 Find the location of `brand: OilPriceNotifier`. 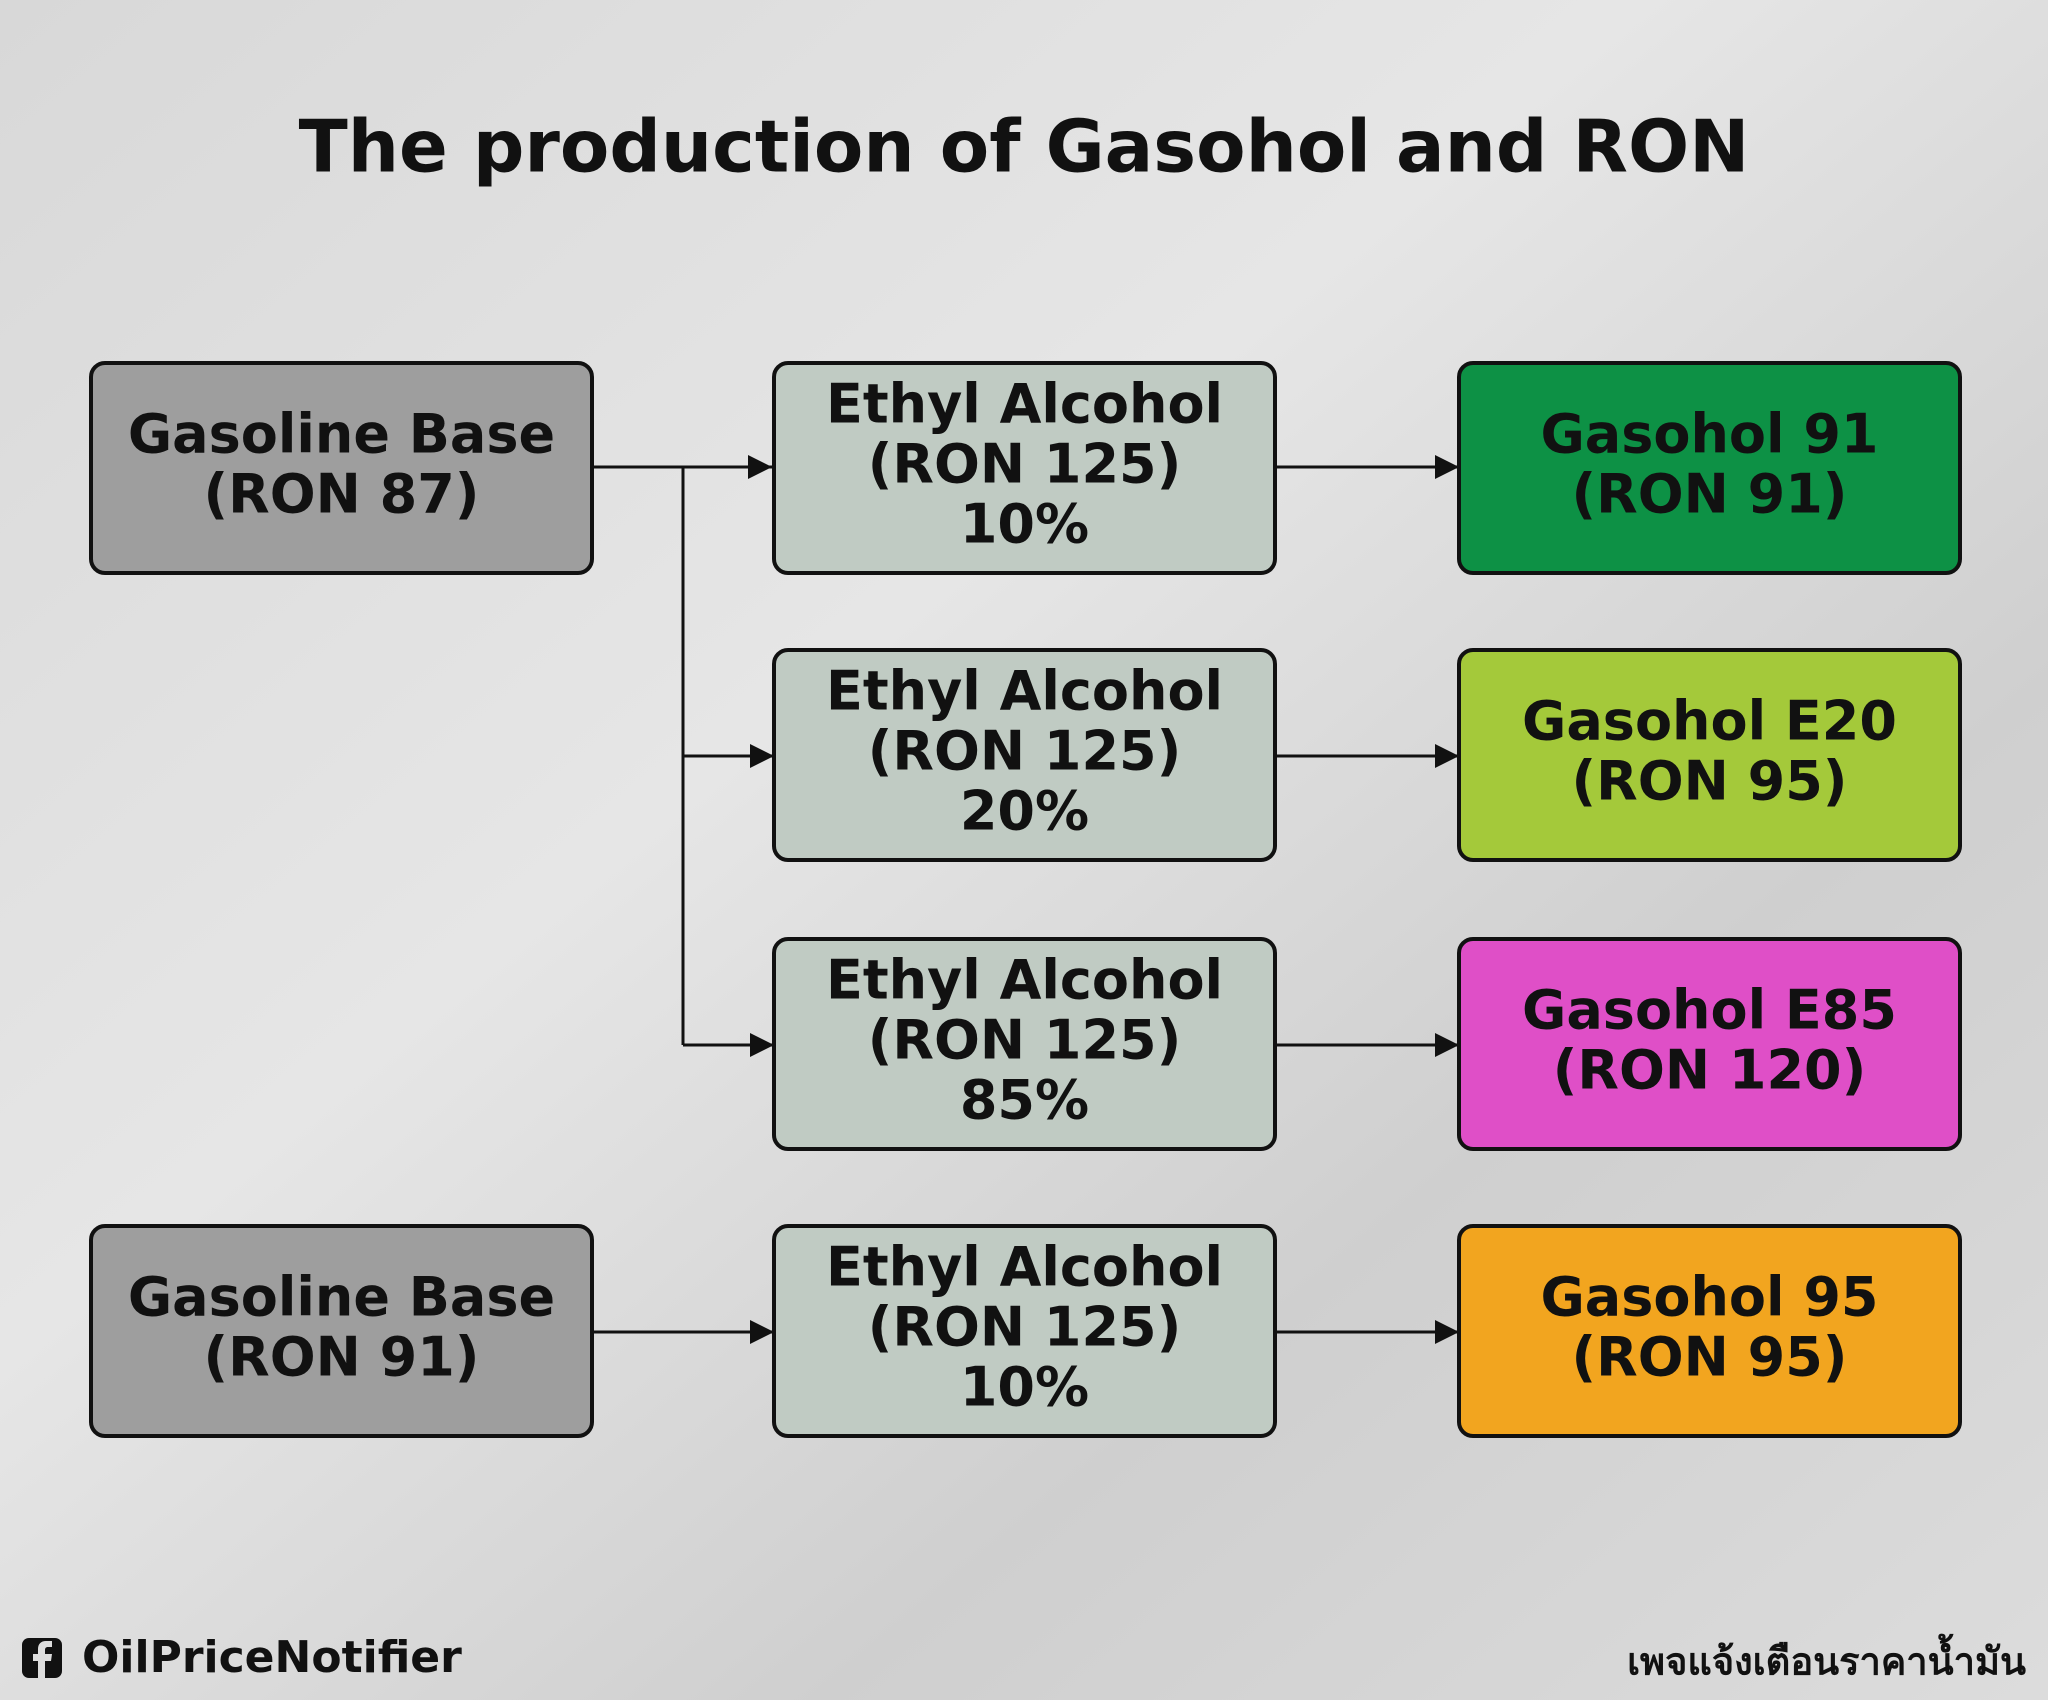

brand: OilPriceNotifier is located at coordinates (272, 1657).